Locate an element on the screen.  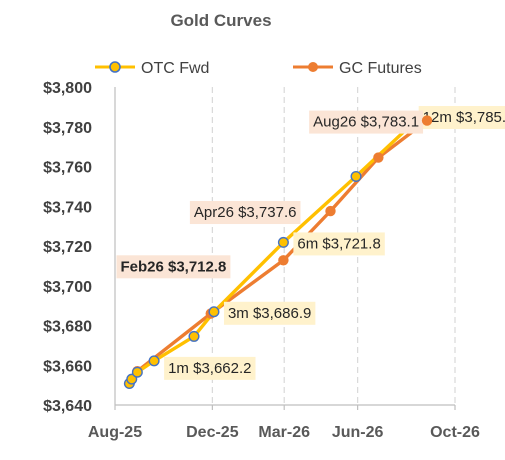
annotation-label: Aug26 $3,783.1 is located at coordinates (366, 122).